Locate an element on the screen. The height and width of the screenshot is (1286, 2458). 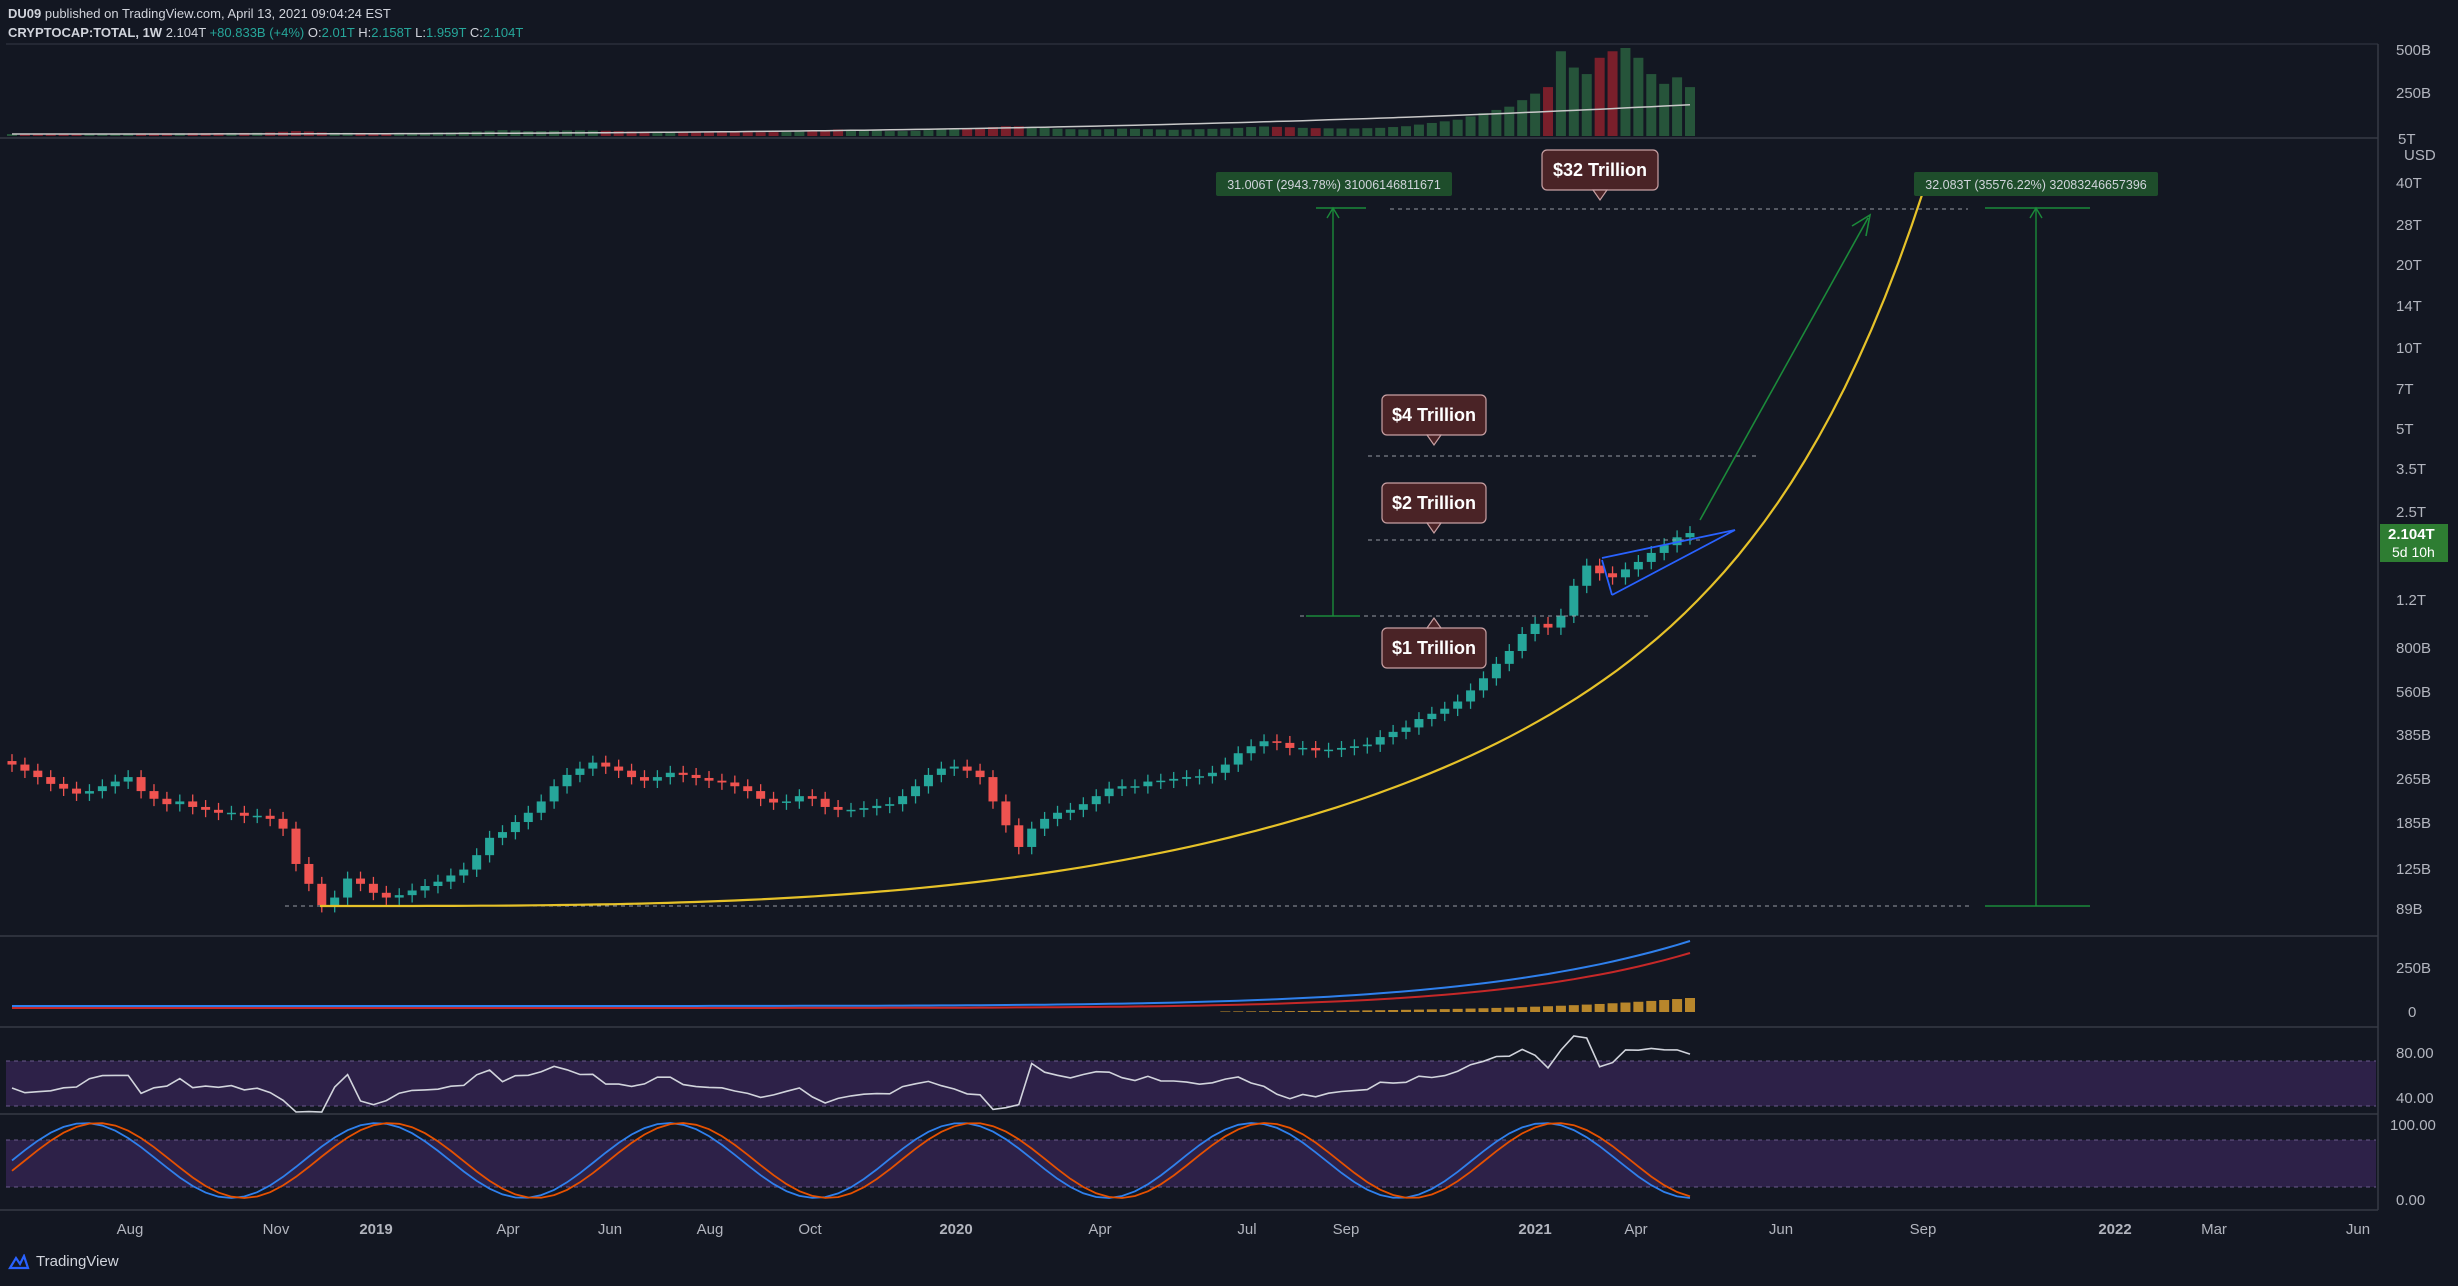
price-tick-label: 40T is located at coordinates (2409, 183).